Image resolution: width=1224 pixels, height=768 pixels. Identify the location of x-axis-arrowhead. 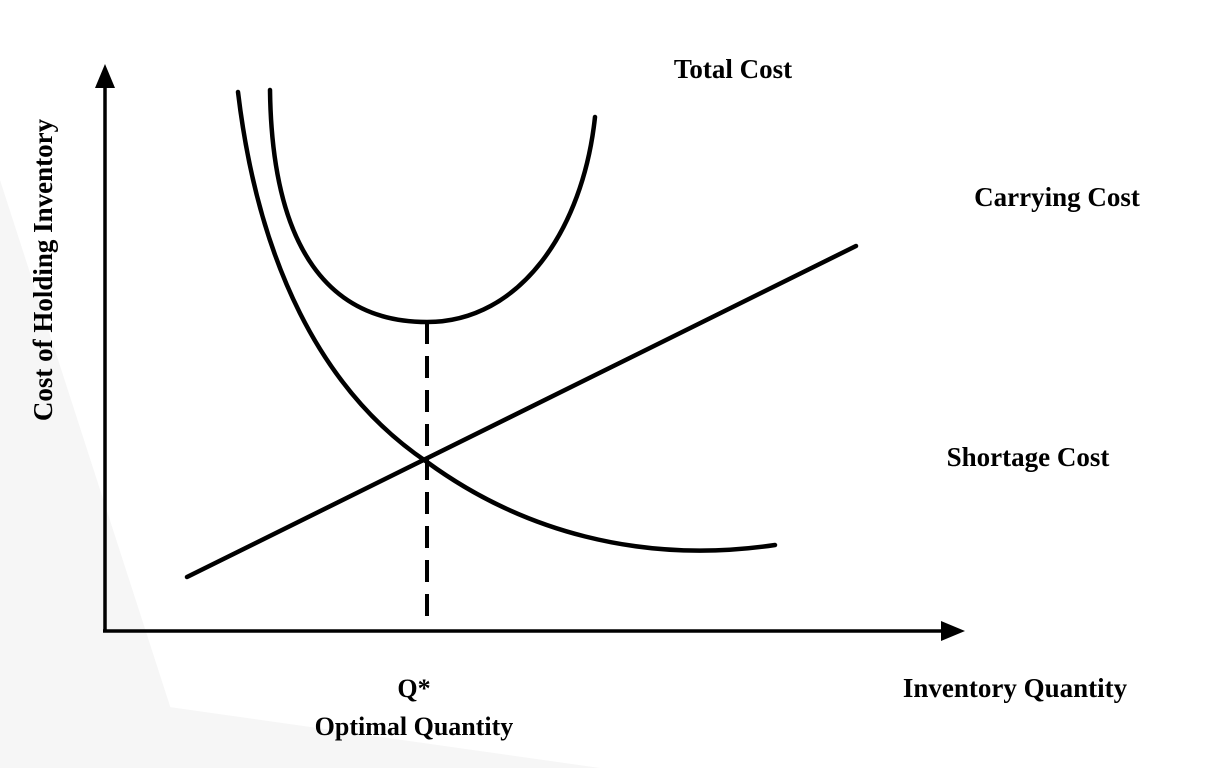
(953, 631).